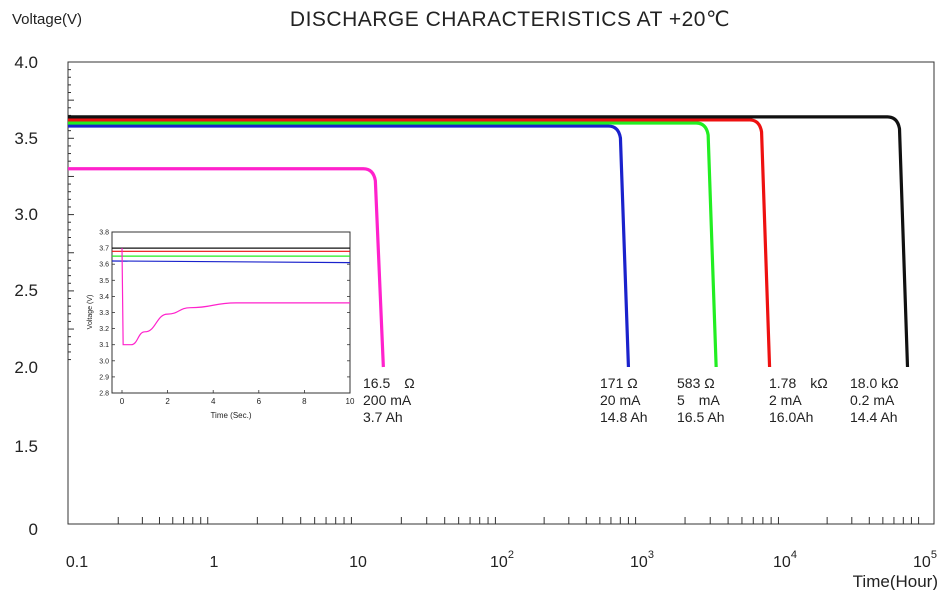 This screenshot has height=590, width=950. What do you see at coordinates (925, 560) in the screenshot?
I see `x-tick-label: 10⁵` at bounding box center [925, 560].